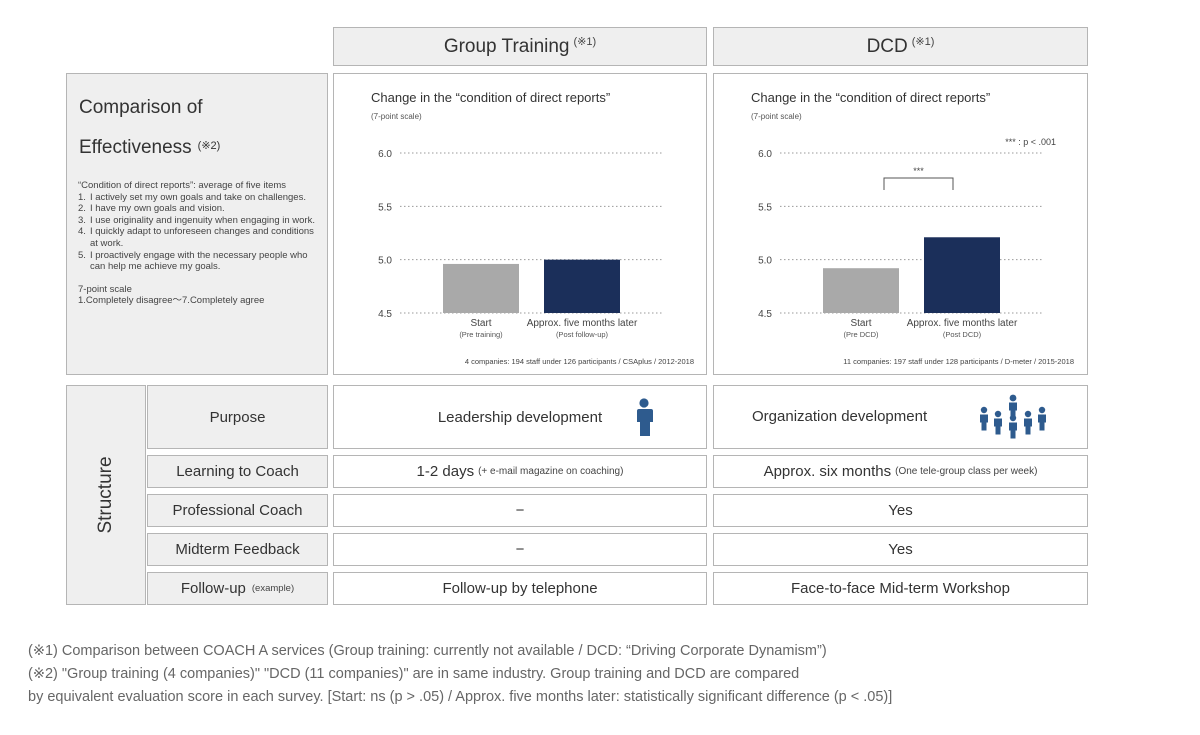 The width and height of the screenshot is (1200, 735). What do you see at coordinates (82, 220) in the screenshot?
I see `list-item-number: 3.` at bounding box center [82, 220].